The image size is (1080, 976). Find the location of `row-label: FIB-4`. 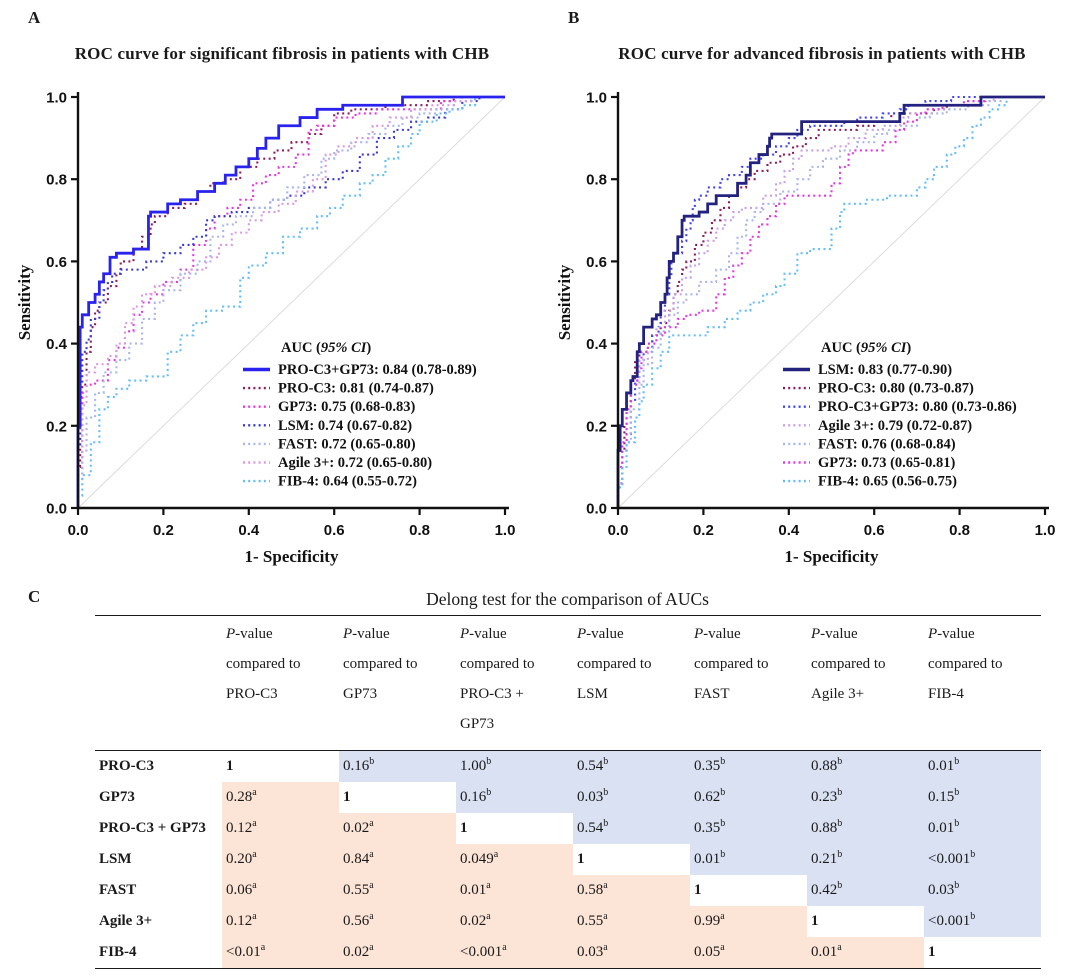

row-label: FIB-4 is located at coordinates (118, 952).